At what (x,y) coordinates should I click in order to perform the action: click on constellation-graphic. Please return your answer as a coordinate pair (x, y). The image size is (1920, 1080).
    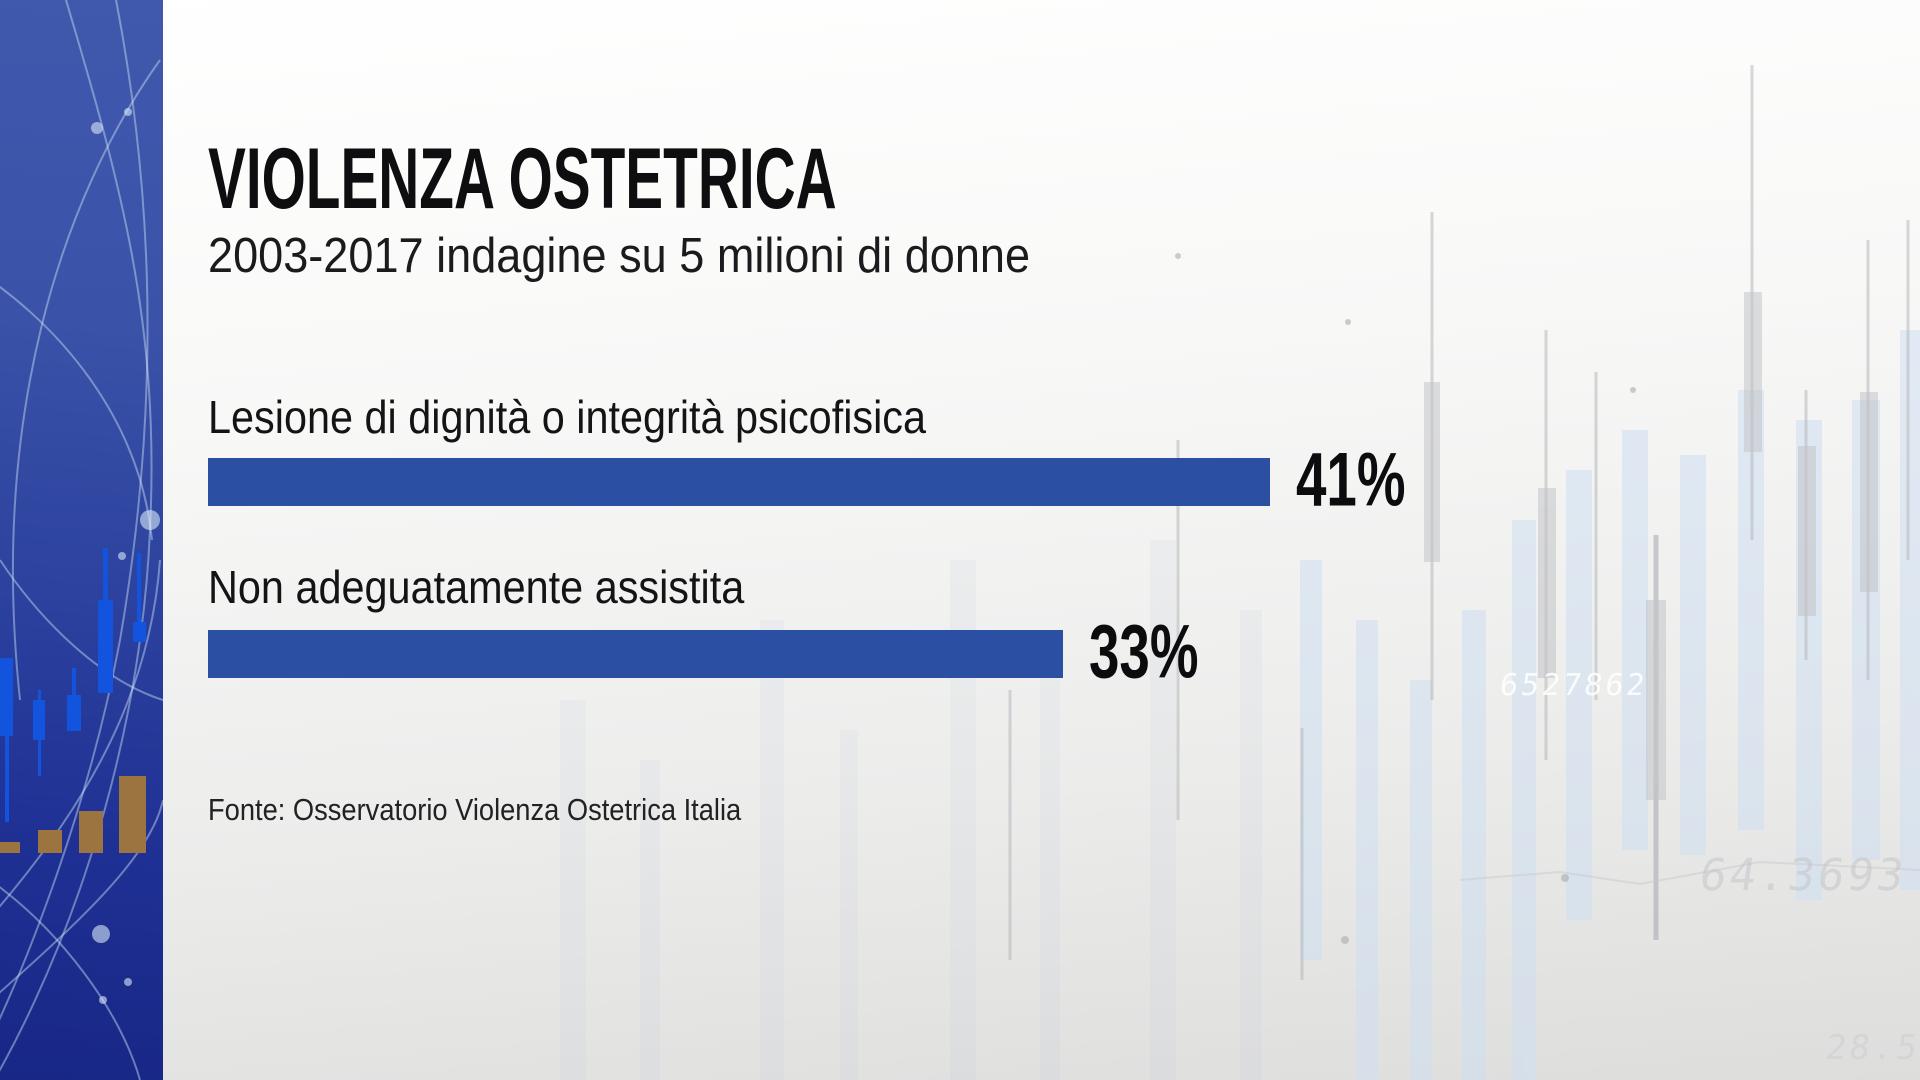
    Looking at the image, I should click on (81, 540).